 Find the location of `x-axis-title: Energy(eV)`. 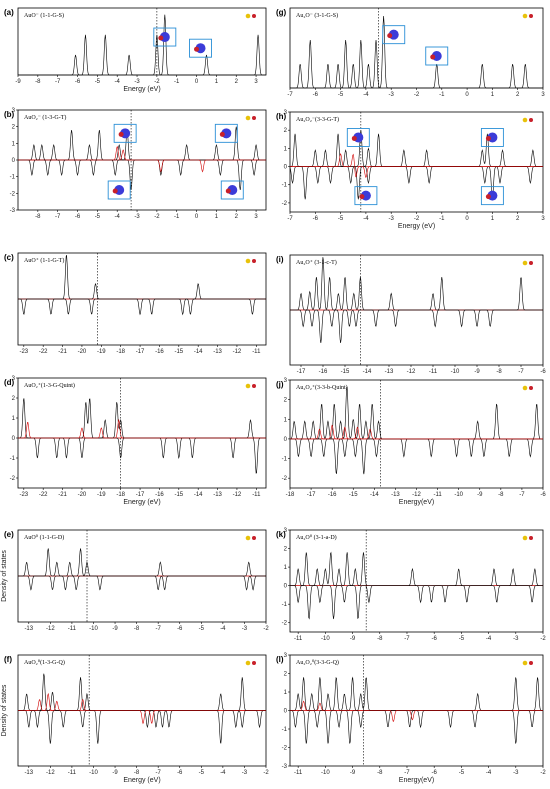

x-axis-title: Energy(eV) is located at coordinates (416, 780).